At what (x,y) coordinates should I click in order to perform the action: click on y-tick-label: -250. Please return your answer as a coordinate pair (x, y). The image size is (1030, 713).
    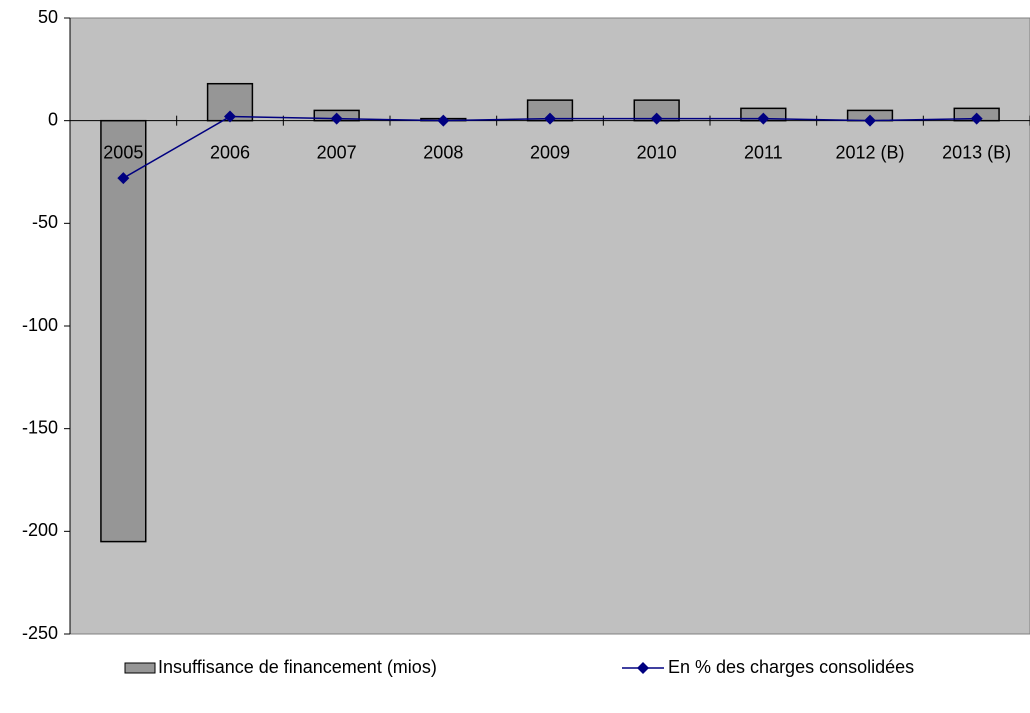
    Looking at the image, I should click on (40, 633).